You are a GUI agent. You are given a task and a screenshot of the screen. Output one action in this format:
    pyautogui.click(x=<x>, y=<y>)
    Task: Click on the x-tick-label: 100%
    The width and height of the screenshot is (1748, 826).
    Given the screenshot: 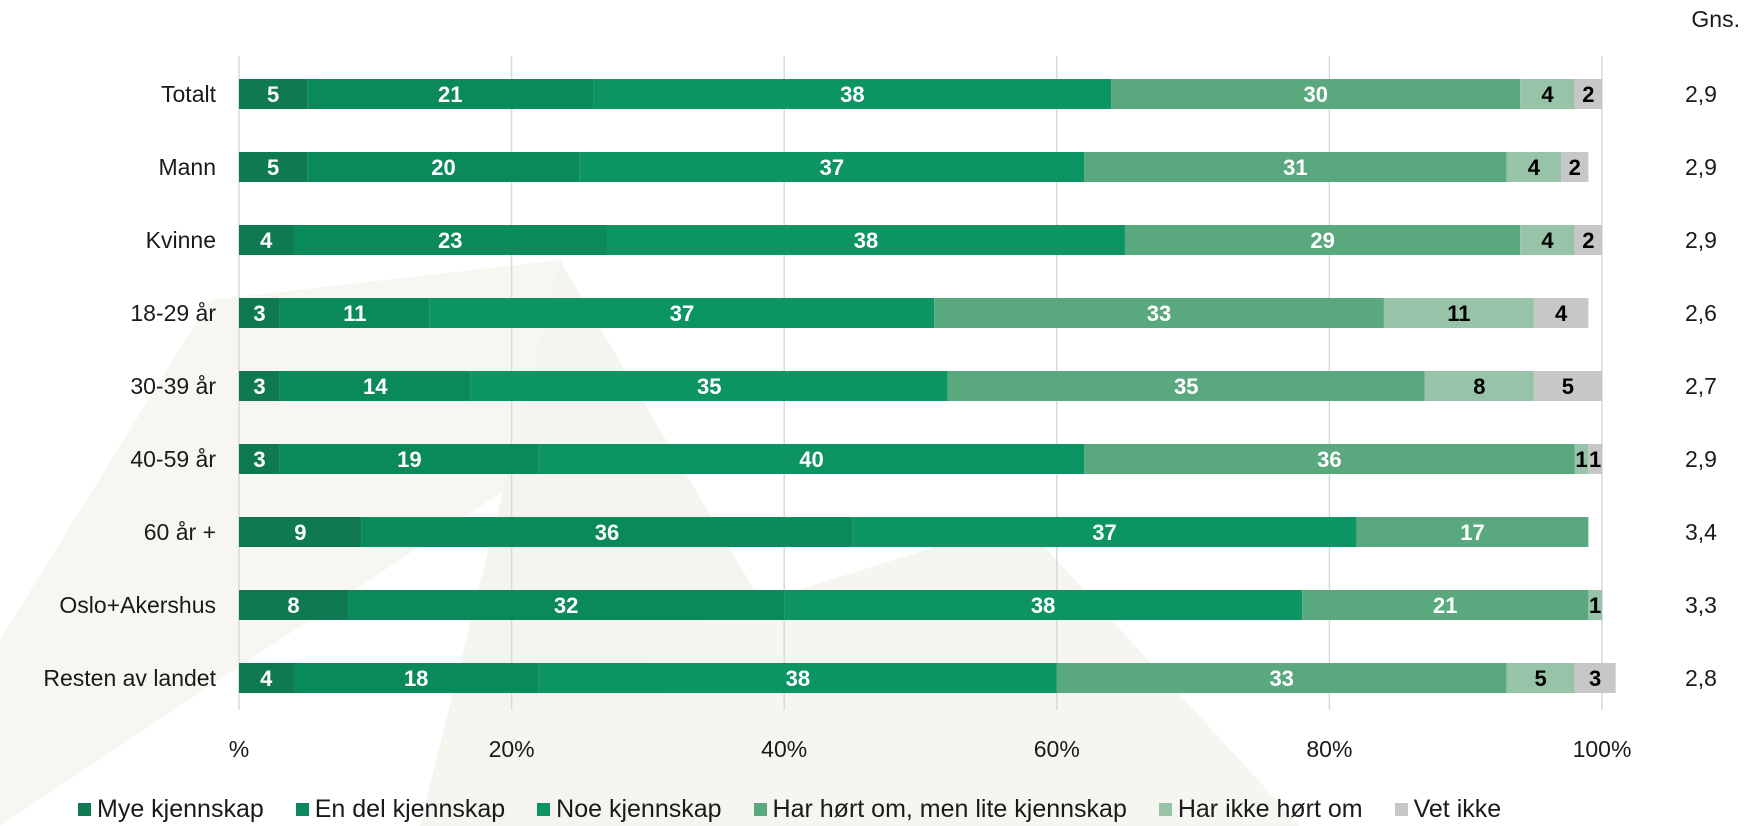 What is the action you would take?
    pyautogui.click(x=1602, y=749)
    